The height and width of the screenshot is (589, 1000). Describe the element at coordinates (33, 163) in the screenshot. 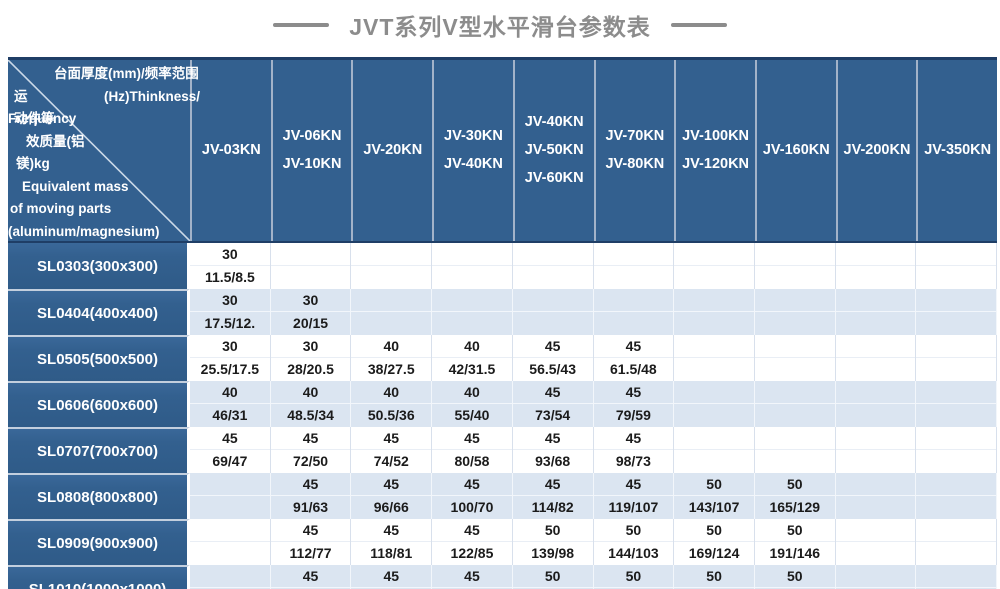

I see `corner-text-left: 镁)kg` at that location.